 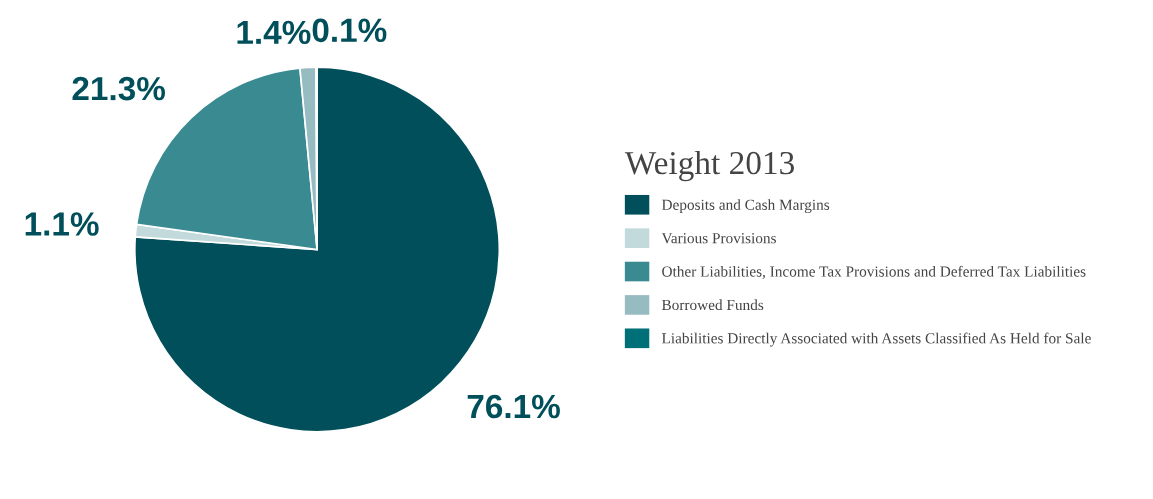 I want to click on data-label: 0.1%, so click(x=349, y=30).